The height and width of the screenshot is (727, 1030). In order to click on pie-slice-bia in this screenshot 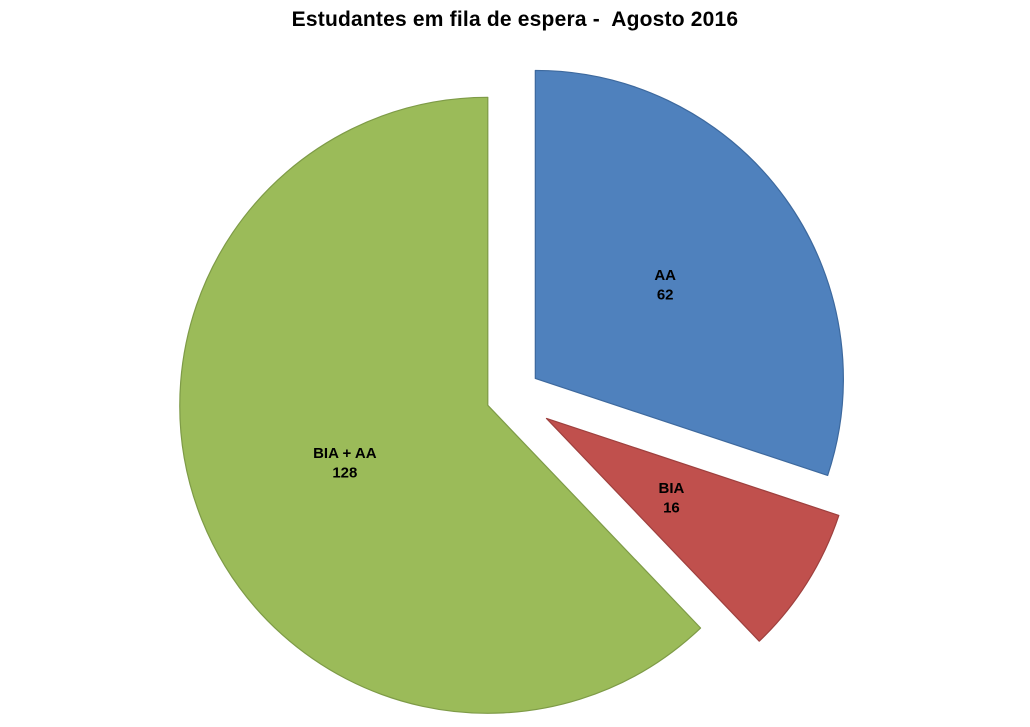, I will do `click(692, 529)`.